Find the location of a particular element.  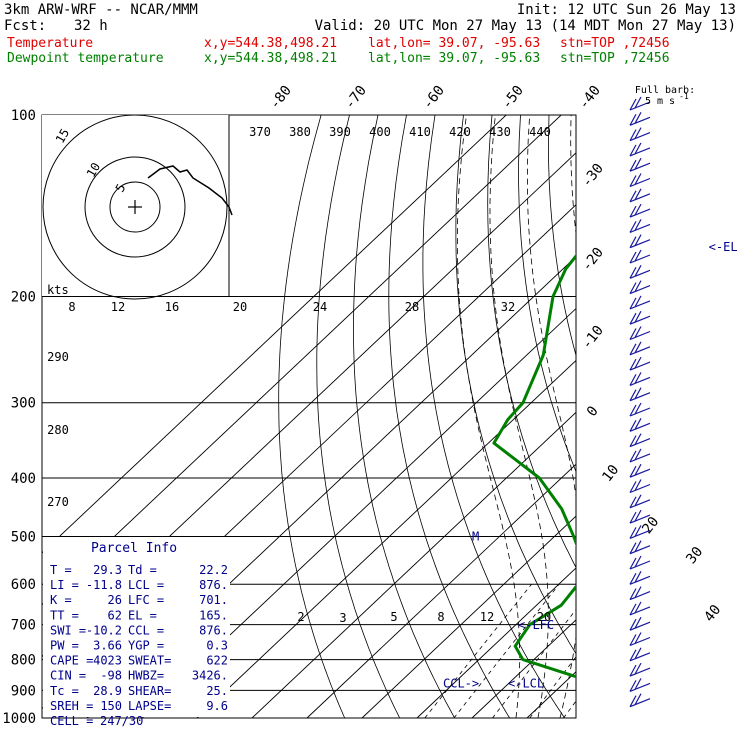

parcel-info-label: TT = is located at coordinates (64, 615).